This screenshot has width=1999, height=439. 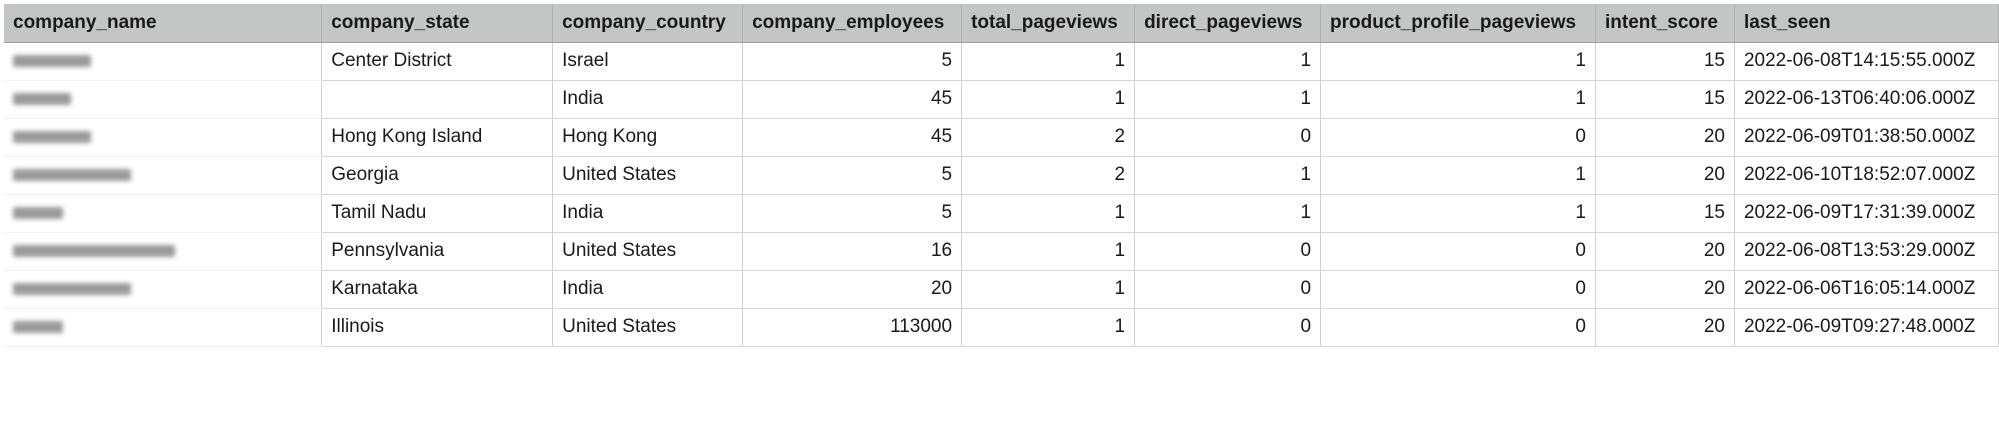 I want to click on cell-last-seen: 2022-06-06T16:05:14.000Z, so click(x=1866, y=289).